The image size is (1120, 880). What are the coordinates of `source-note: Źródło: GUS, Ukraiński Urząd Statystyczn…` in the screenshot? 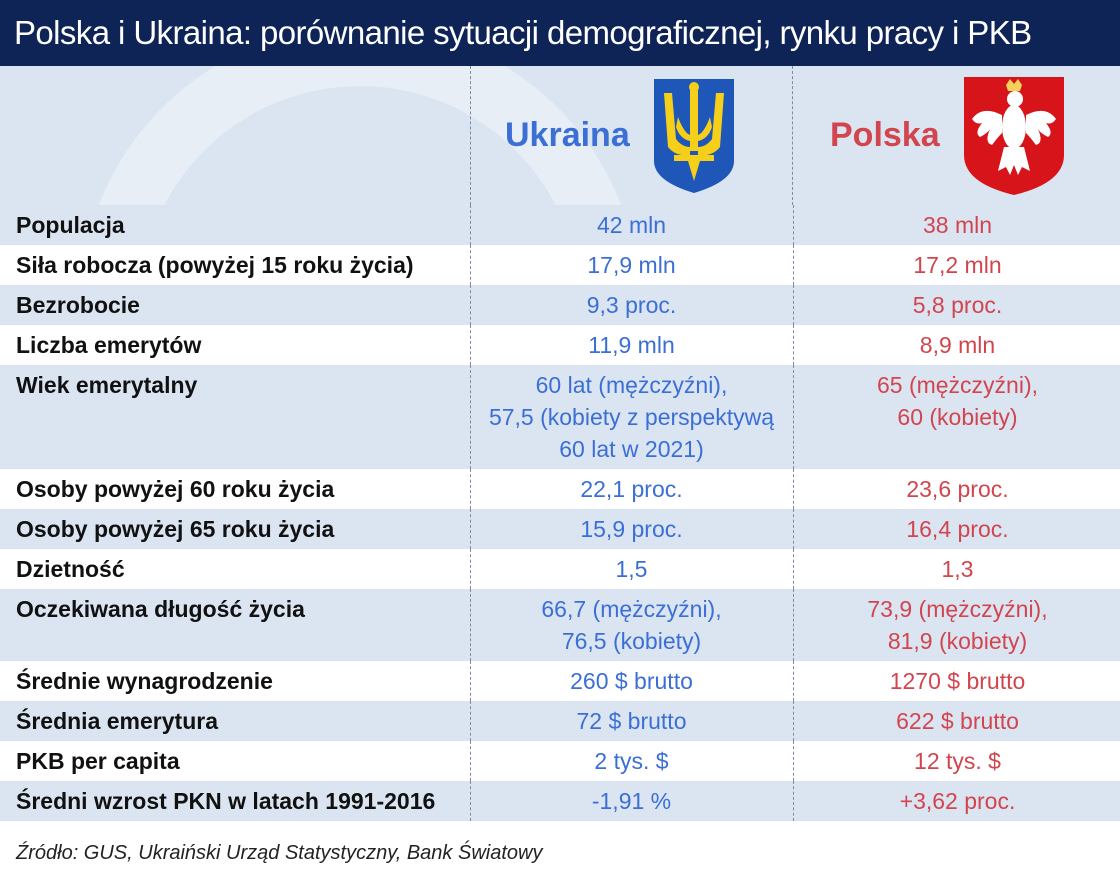 It's located at (279, 853).